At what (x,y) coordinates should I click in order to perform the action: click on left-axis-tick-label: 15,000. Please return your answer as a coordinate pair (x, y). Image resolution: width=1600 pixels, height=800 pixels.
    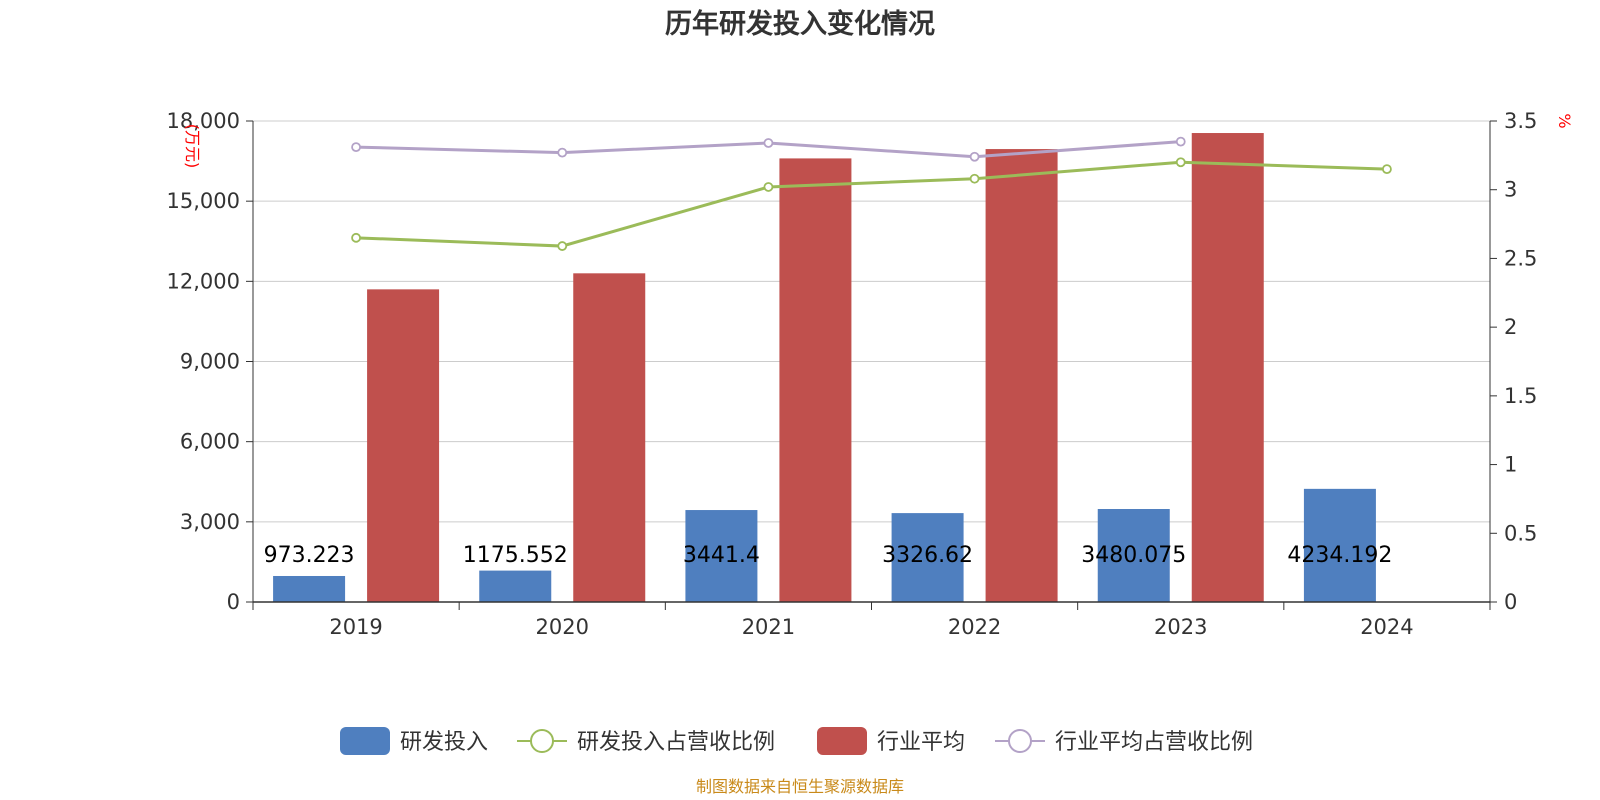
    Looking at the image, I should click on (203, 201).